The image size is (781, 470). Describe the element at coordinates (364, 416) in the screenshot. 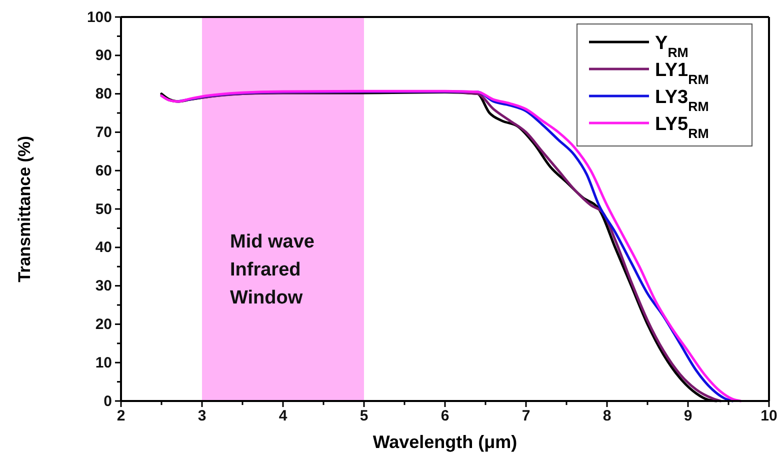

I see `x-tick-label: 5` at that location.